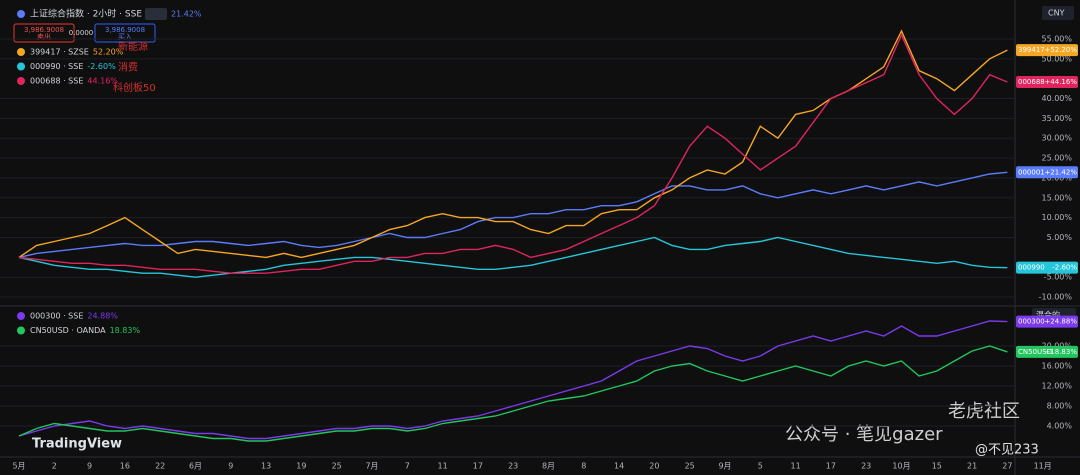  Describe the element at coordinates (301, 466) in the screenshot. I see `x-tick-label: 19` at that location.